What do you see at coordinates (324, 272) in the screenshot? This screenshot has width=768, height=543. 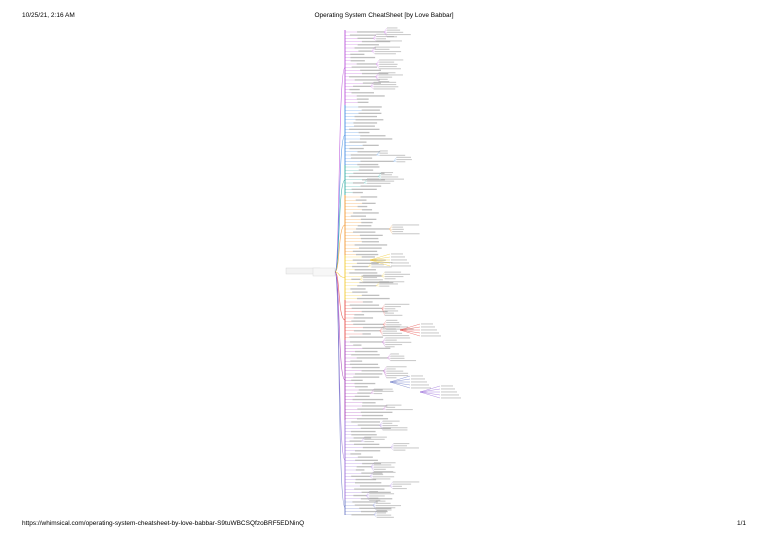 I see `central-node` at bounding box center [324, 272].